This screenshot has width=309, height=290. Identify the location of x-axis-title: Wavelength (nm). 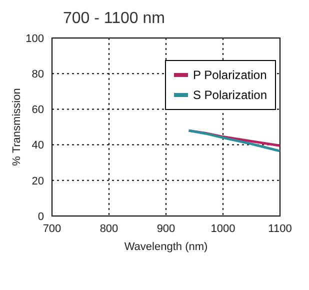
(166, 247).